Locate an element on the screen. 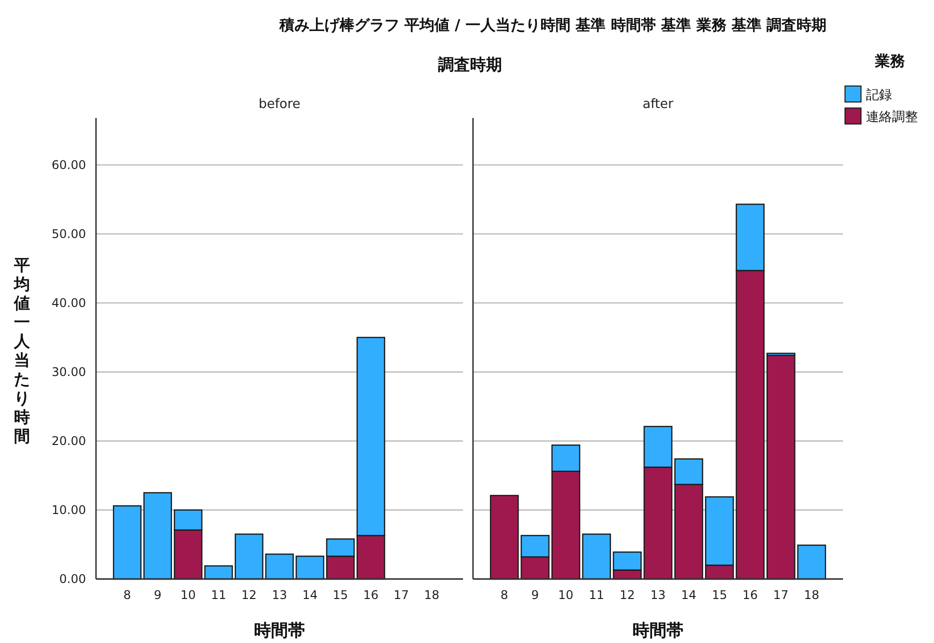  chart-title: before is located at coordinates (279, 104).